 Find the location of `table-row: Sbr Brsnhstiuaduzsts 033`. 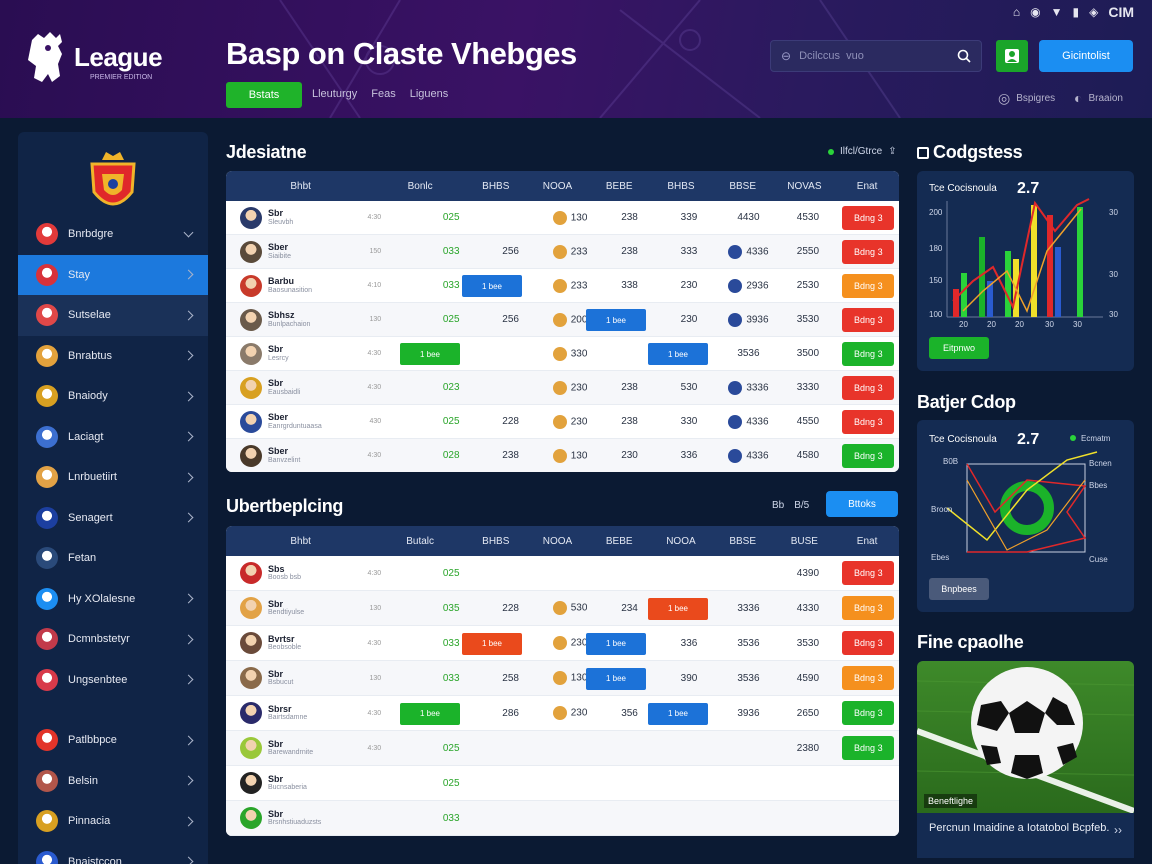

table-row: Sbr Brsnhstiuaduzsts 033 is located at coordinates (562, 818).